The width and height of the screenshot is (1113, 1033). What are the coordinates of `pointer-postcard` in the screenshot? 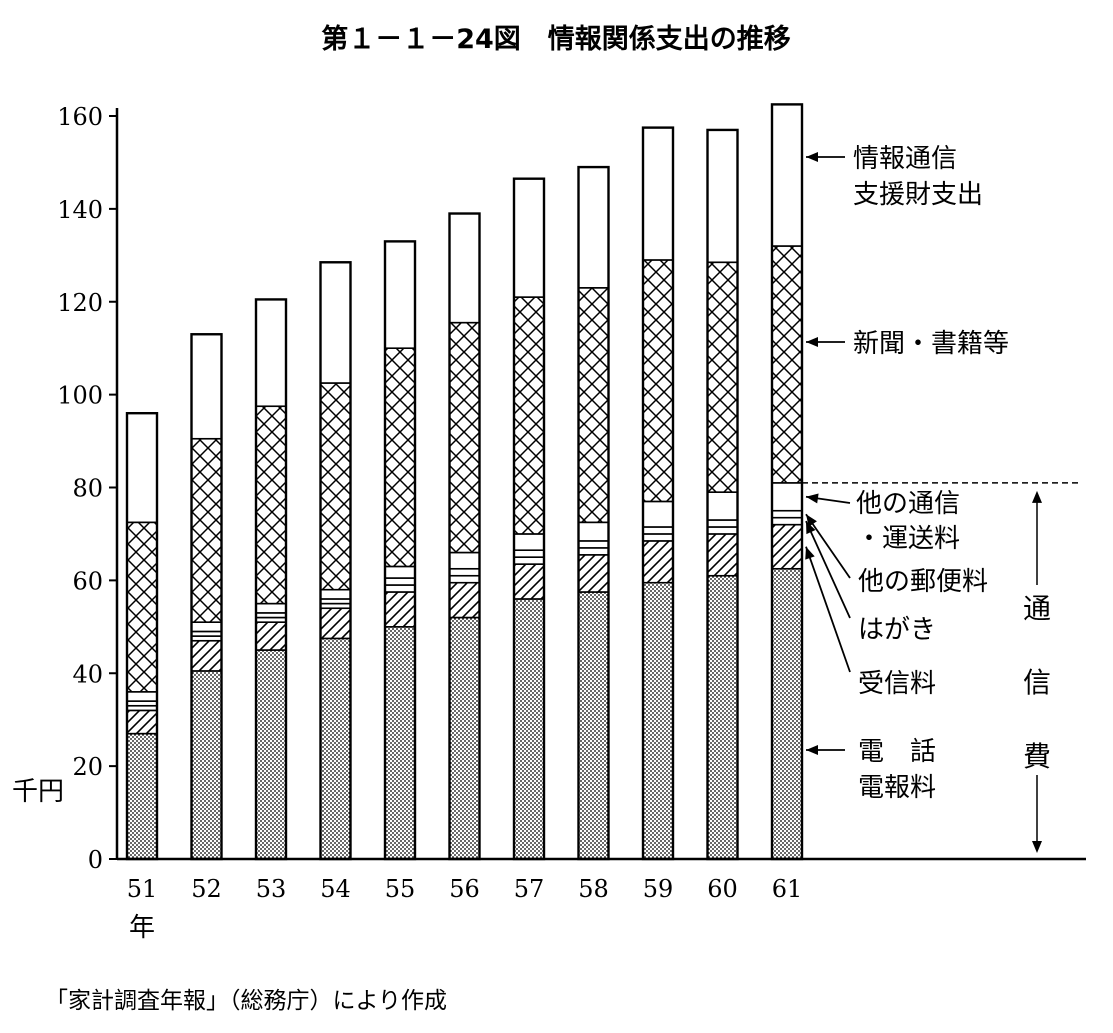 It's located at (828, 569).